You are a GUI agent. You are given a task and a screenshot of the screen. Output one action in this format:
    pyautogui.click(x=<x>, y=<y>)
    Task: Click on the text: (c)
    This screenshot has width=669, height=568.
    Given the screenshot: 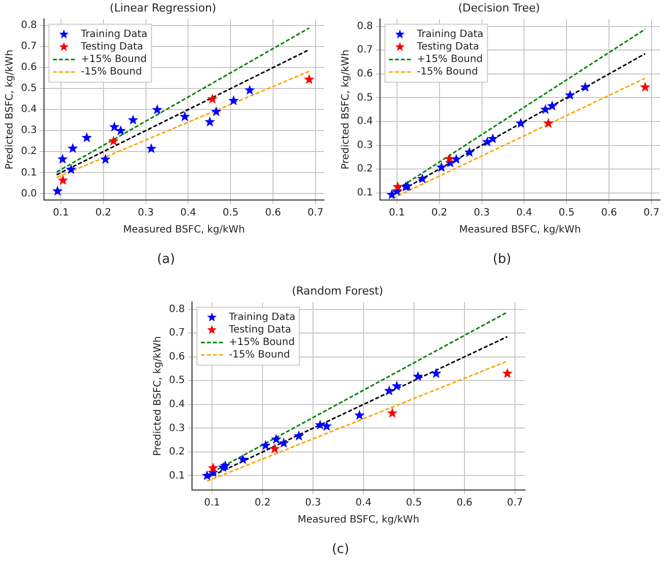 What is the action you would take?
    pyautogui.click(x=340, y=549)
    